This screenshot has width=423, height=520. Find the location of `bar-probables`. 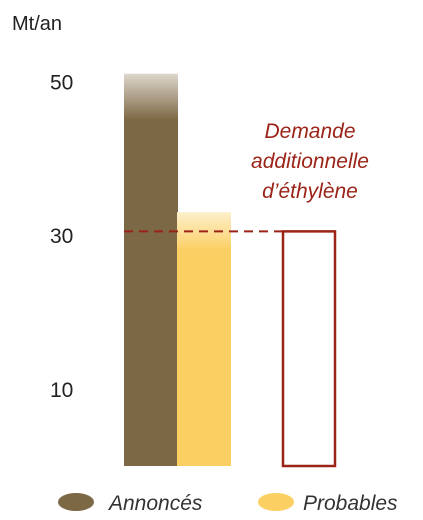

bar-probables is located at coordinates (204, 357).